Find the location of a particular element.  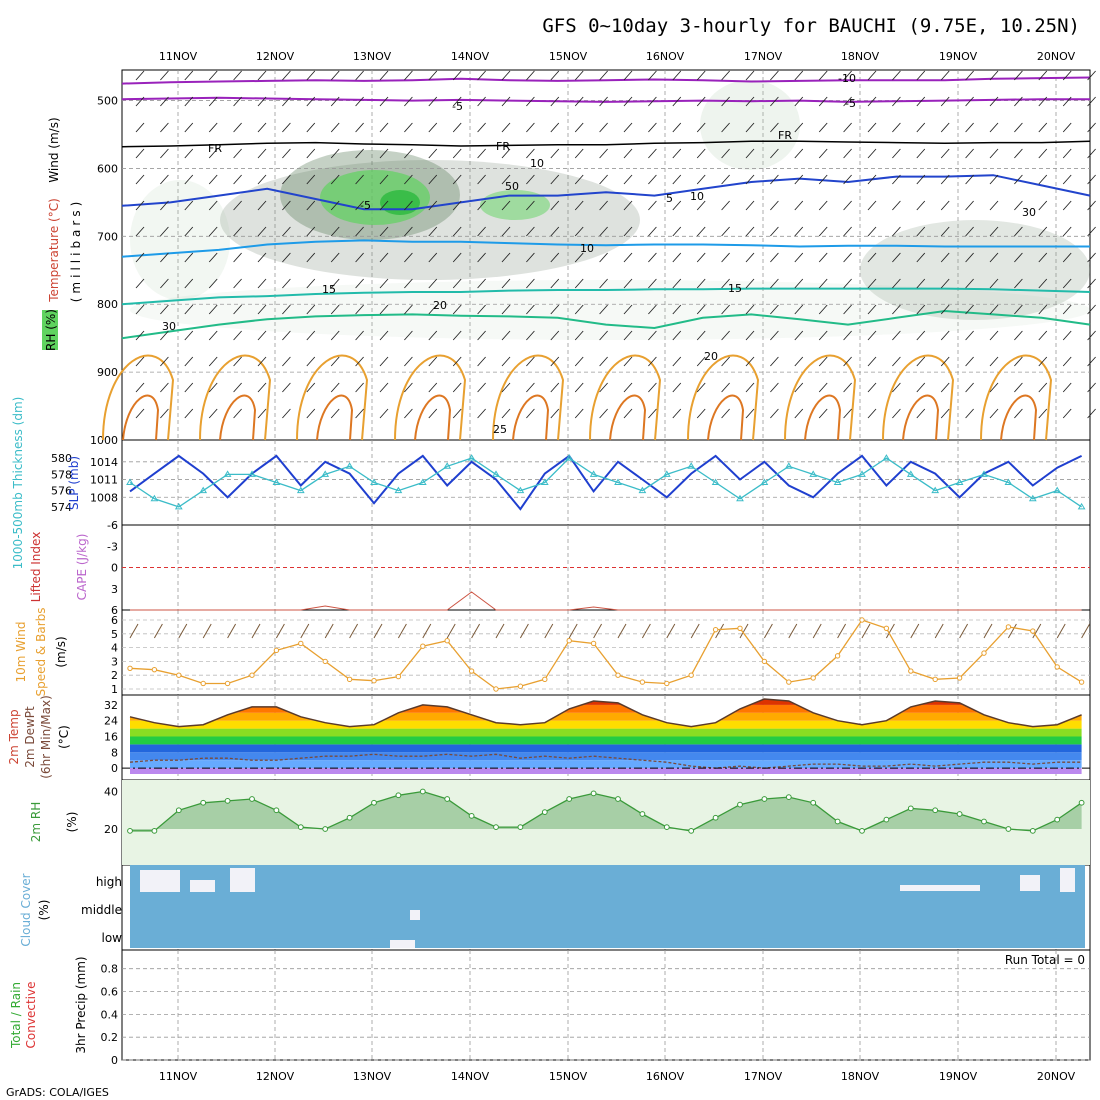

rh-shading is located at coordinates (515, 205).